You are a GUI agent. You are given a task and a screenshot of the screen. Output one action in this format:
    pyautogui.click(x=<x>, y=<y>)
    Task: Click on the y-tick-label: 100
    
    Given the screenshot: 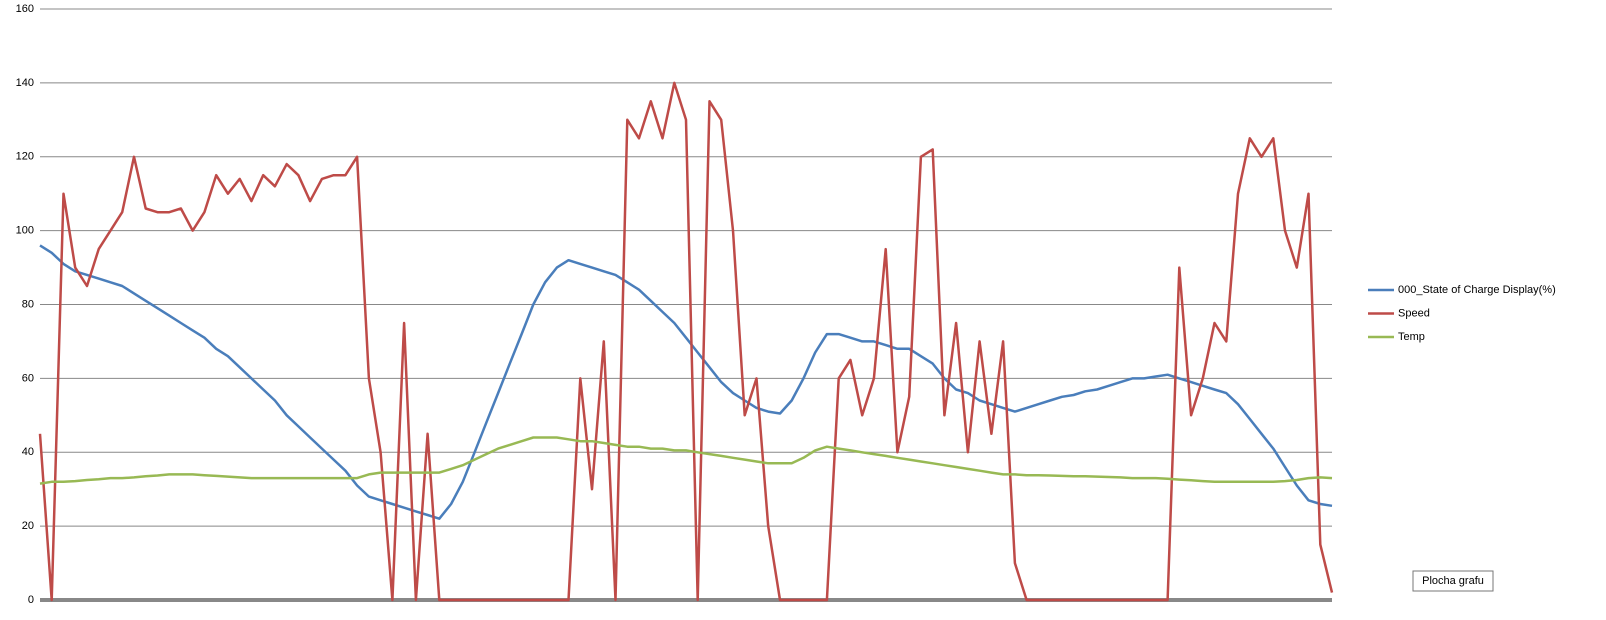 What is the action you would take?
    pyautogui.click(x=25, y=231)
    